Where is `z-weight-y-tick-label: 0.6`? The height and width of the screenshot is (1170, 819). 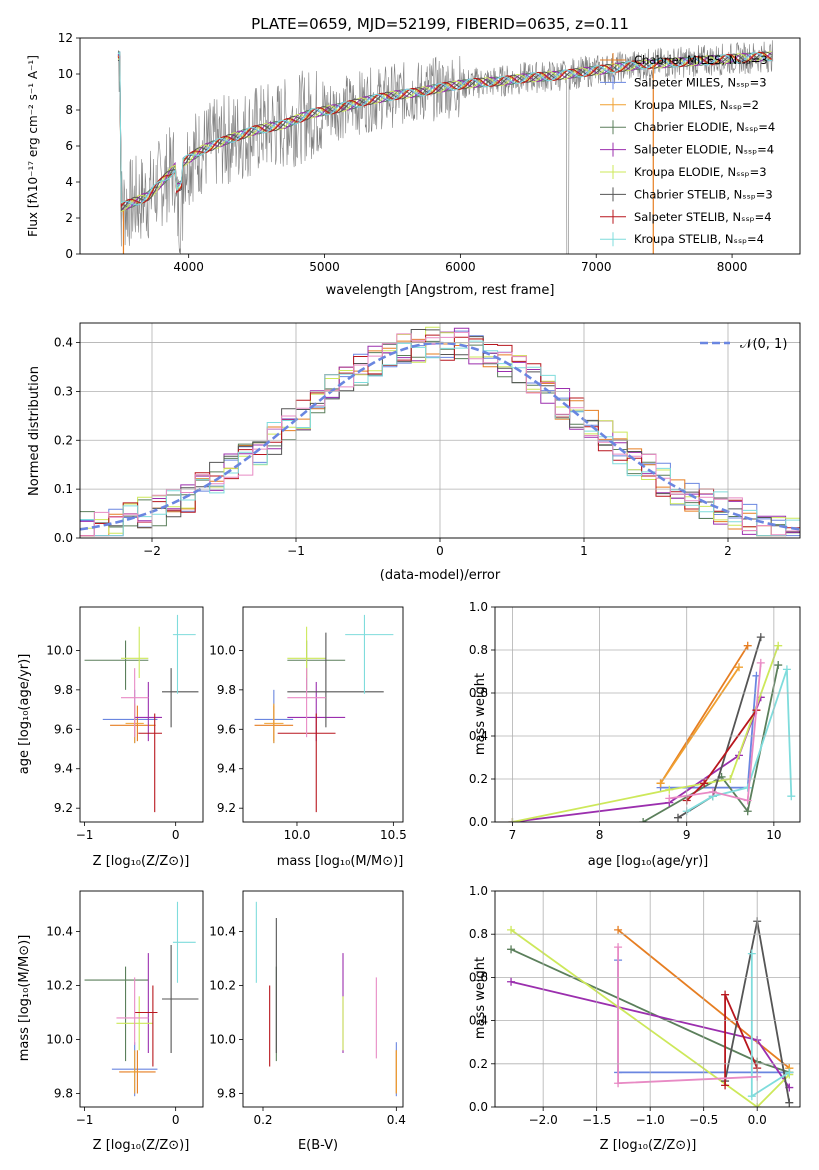
z-weight-y-tick-label: 0.6 is located at coordinates (478, 977).